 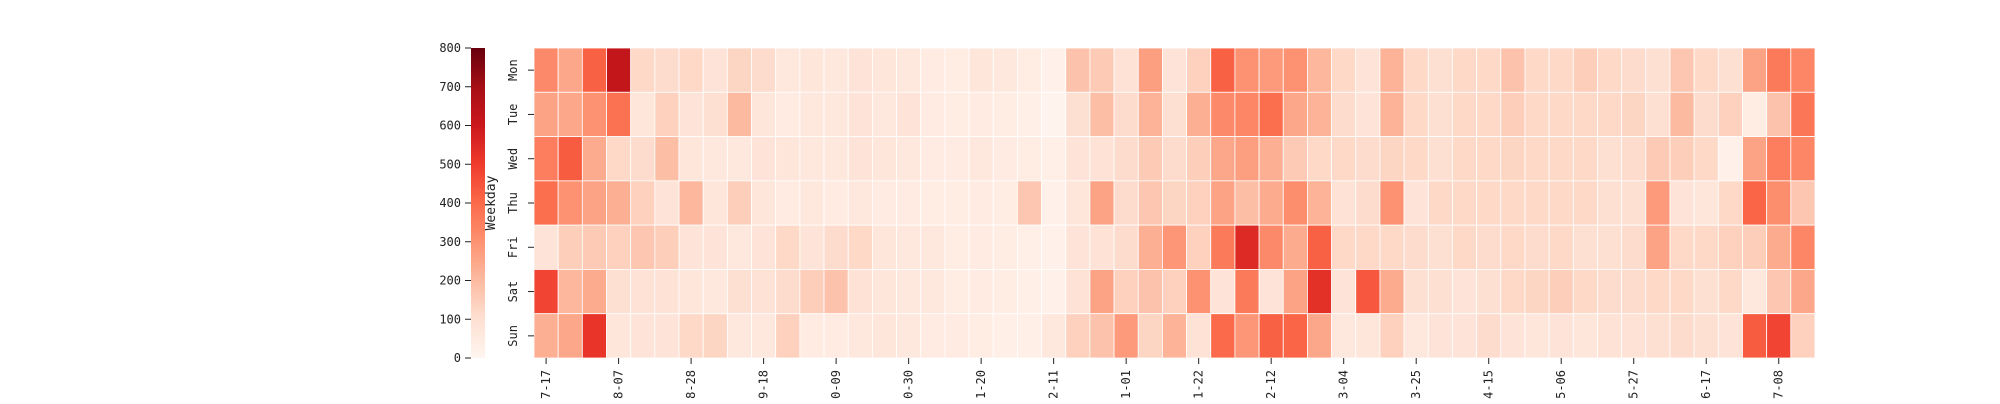 What do you see at coordinates (1706, 384) in the screenshot?
I see `x-tick-label: 6-17` at bounding box center [1706, 384].